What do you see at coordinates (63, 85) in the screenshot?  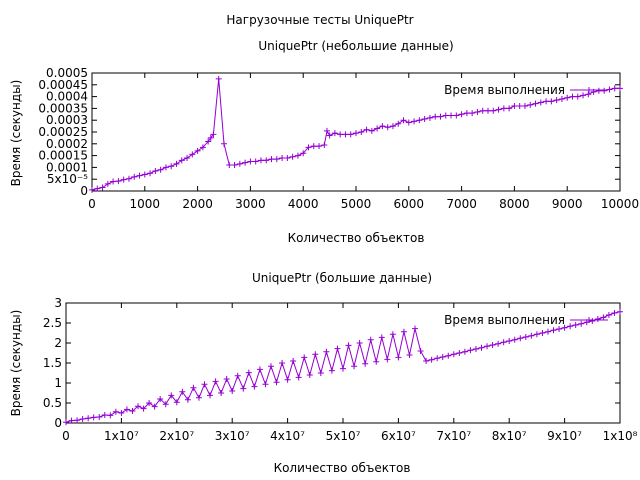 I see `y-tick-label: 0.00045` at bounding box center [63, 85].